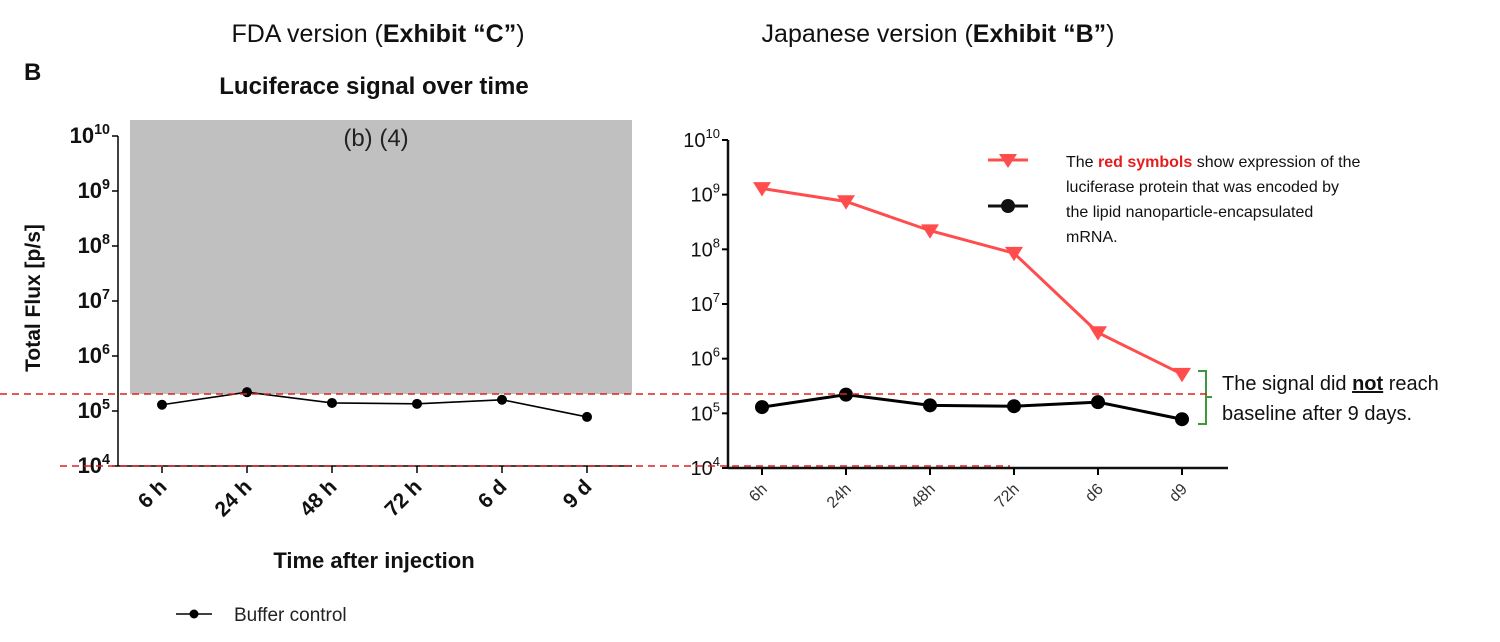  I want to click on legend-text-line-3: the lipid nanoparticle-encapsulated, so click(1189, 212).